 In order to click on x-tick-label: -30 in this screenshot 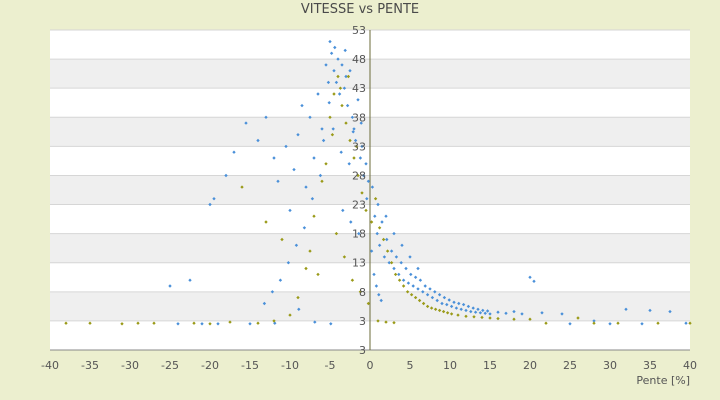, I will do `click(130, 365)`.